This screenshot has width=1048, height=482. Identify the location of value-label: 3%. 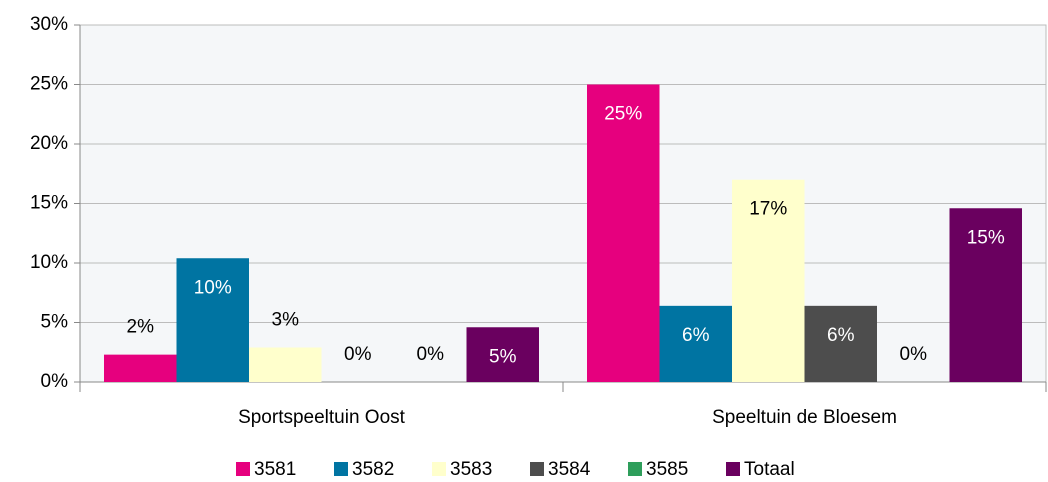
(286, 320).